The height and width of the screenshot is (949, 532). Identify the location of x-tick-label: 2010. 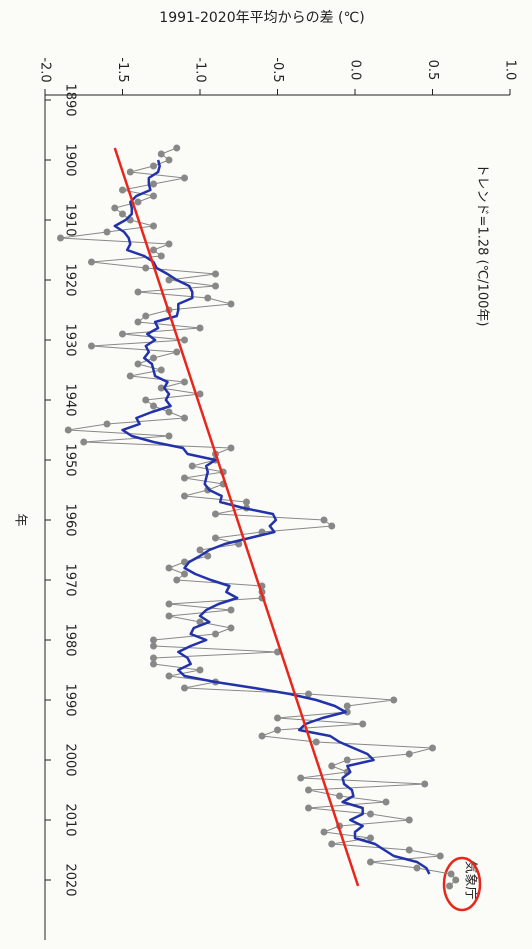
(70, 819).